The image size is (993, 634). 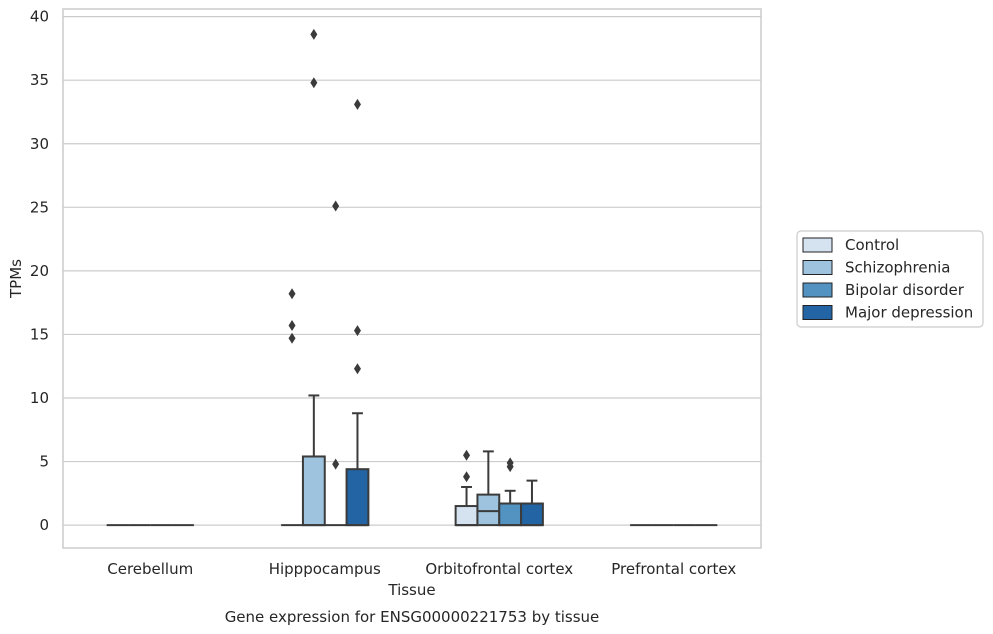 What do you see at coordinates (897, 268) in the screenshot?
I see `legend-label: Schizophrenia` at bounding box center [897, 268].